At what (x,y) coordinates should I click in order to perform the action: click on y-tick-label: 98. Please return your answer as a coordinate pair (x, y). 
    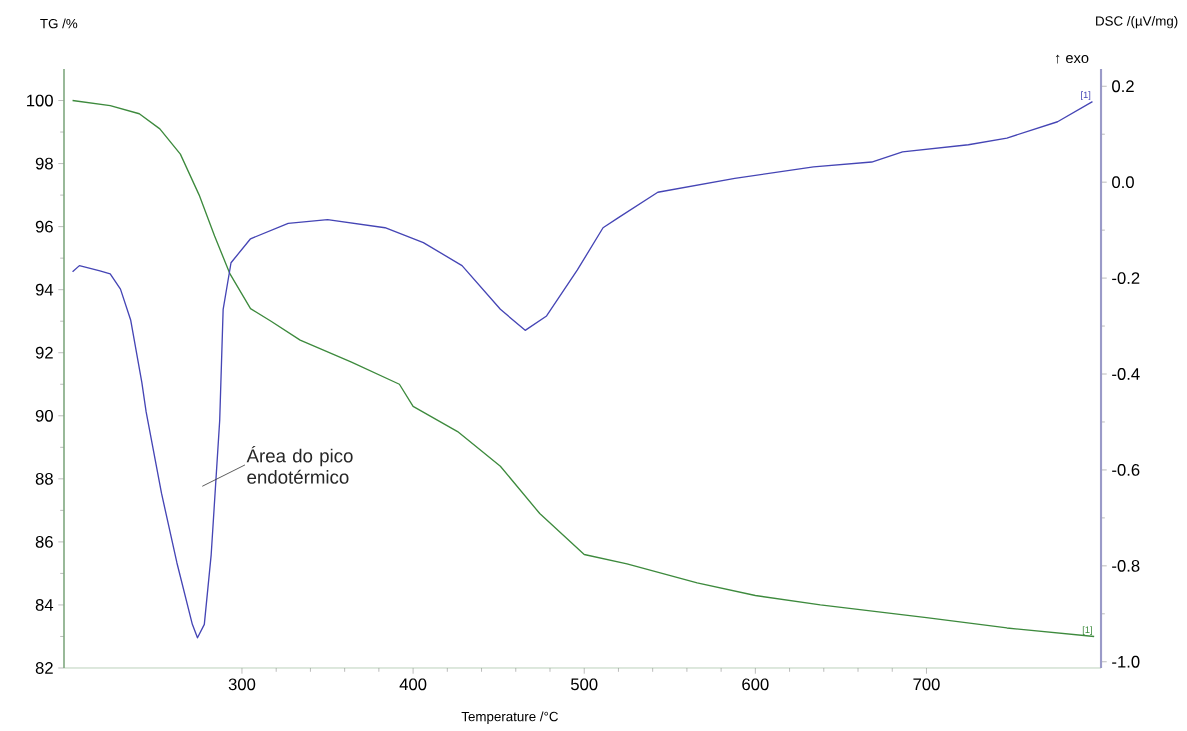
    Looking at the image, I should click on (44, 163).